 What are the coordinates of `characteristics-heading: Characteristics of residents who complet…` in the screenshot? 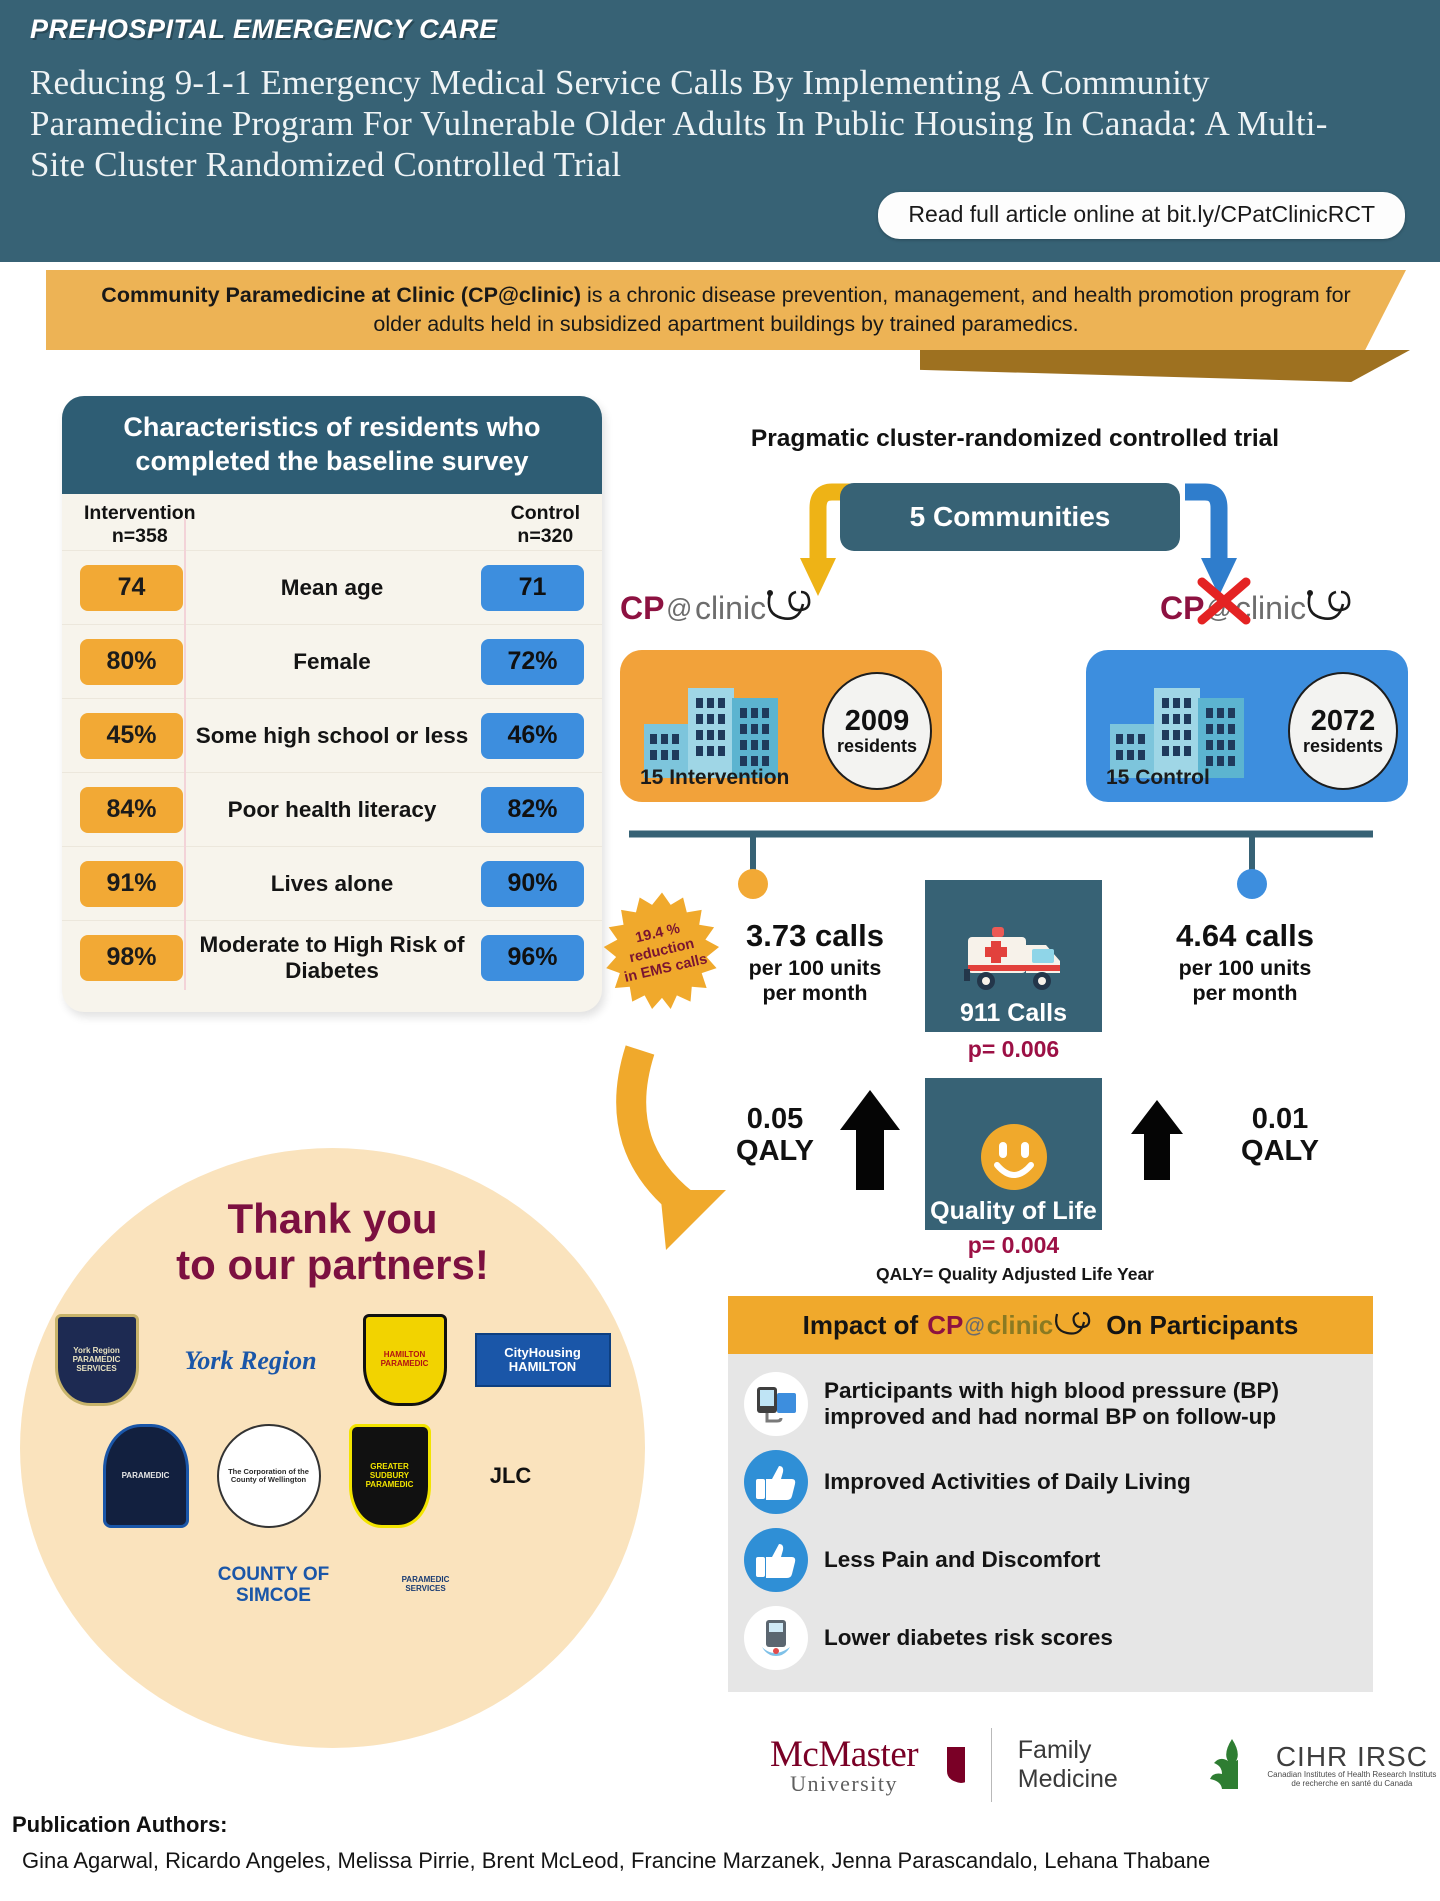 It's located at (332, 445).